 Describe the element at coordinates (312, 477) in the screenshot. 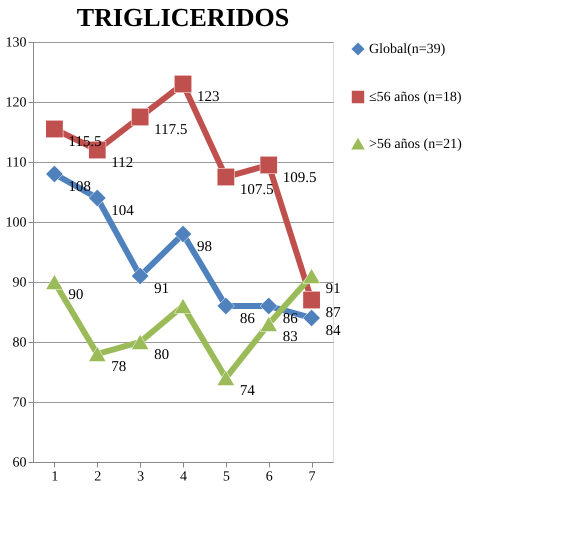

I see `x-tick-label: 7` at that location.